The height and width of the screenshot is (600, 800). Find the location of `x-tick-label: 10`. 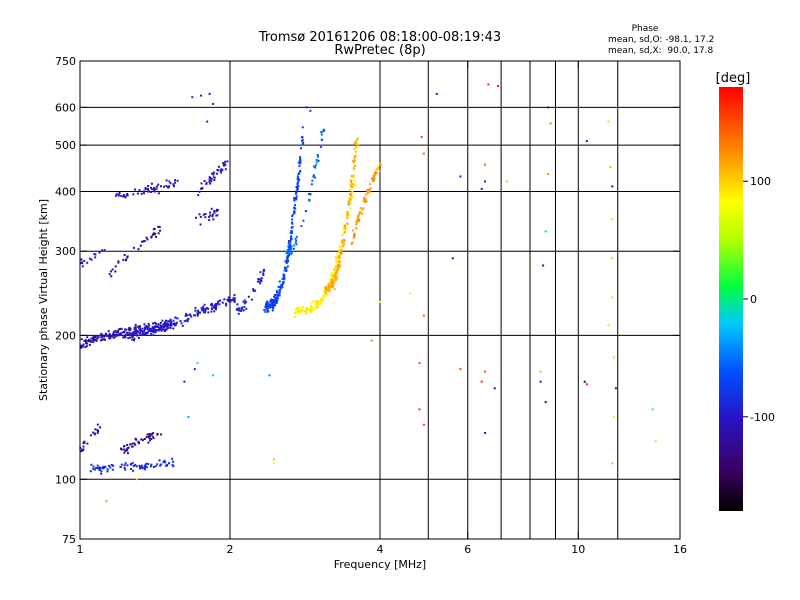

x-tick-label: 10 is located at coordinates (578, 549).